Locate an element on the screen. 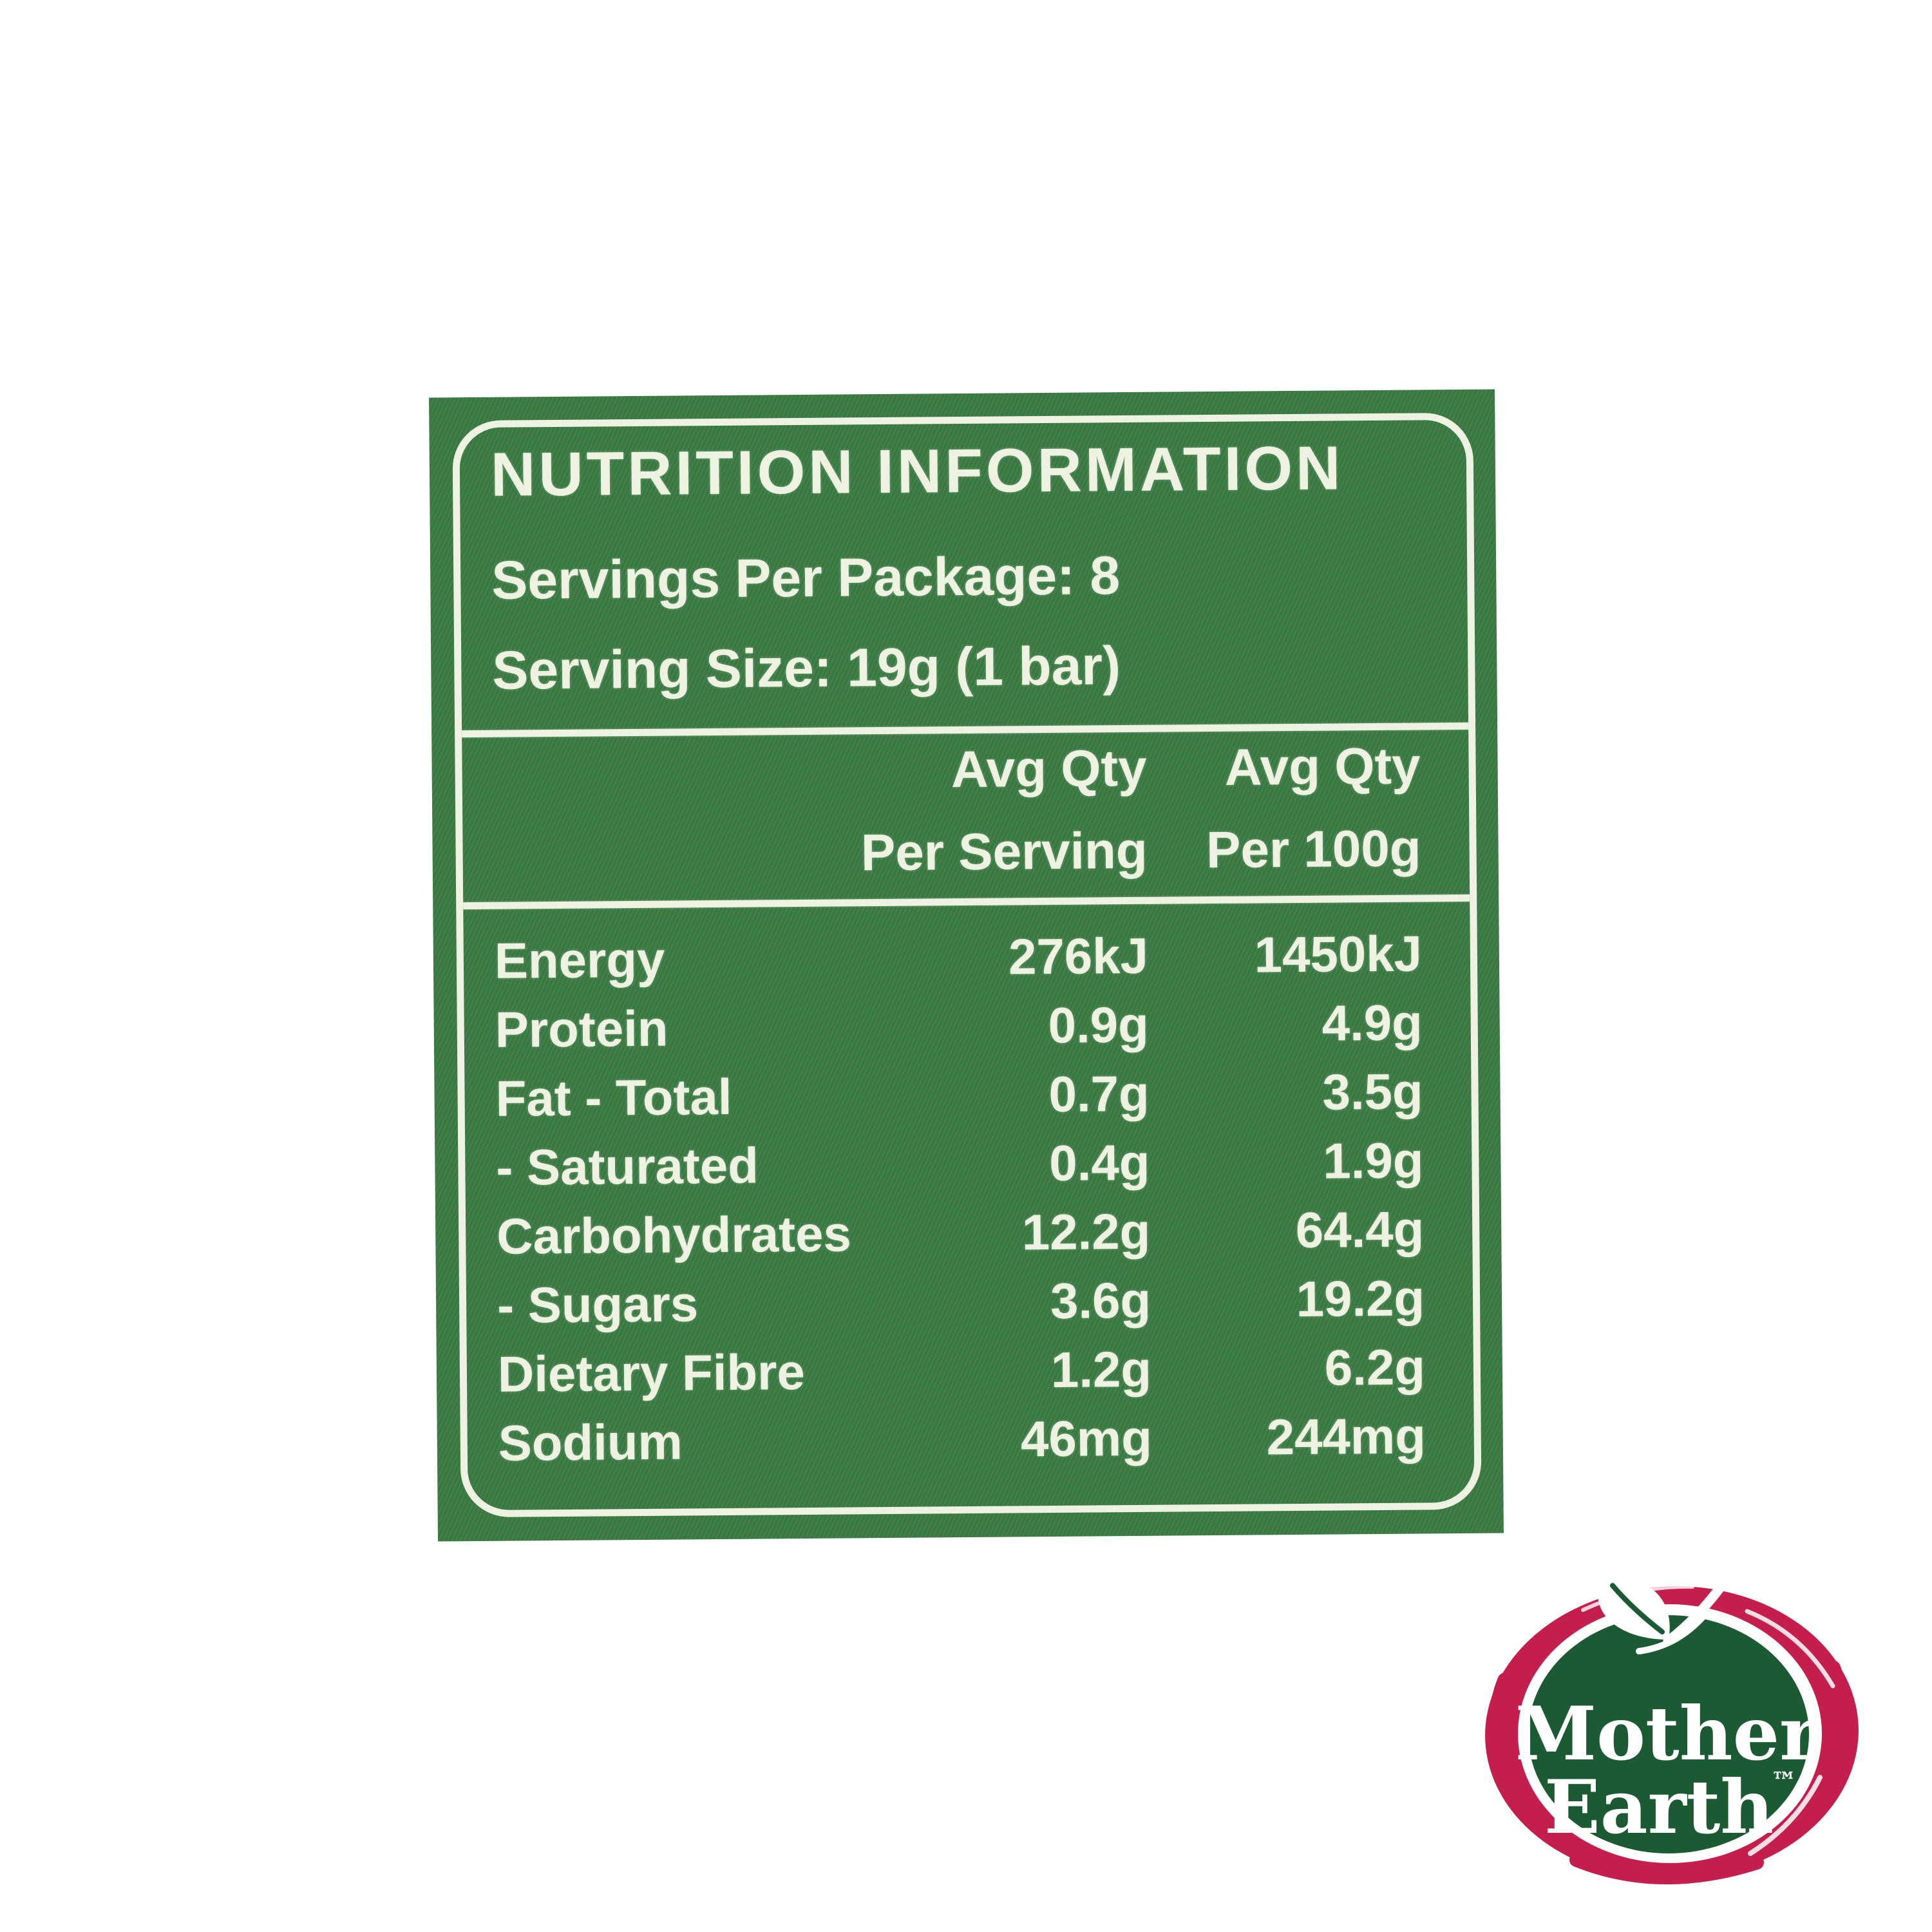 This screenshot has height=1932, width=1932. table-row: Carbohydrates 12.2g 64.4g is located at coordinates (969, 1232).